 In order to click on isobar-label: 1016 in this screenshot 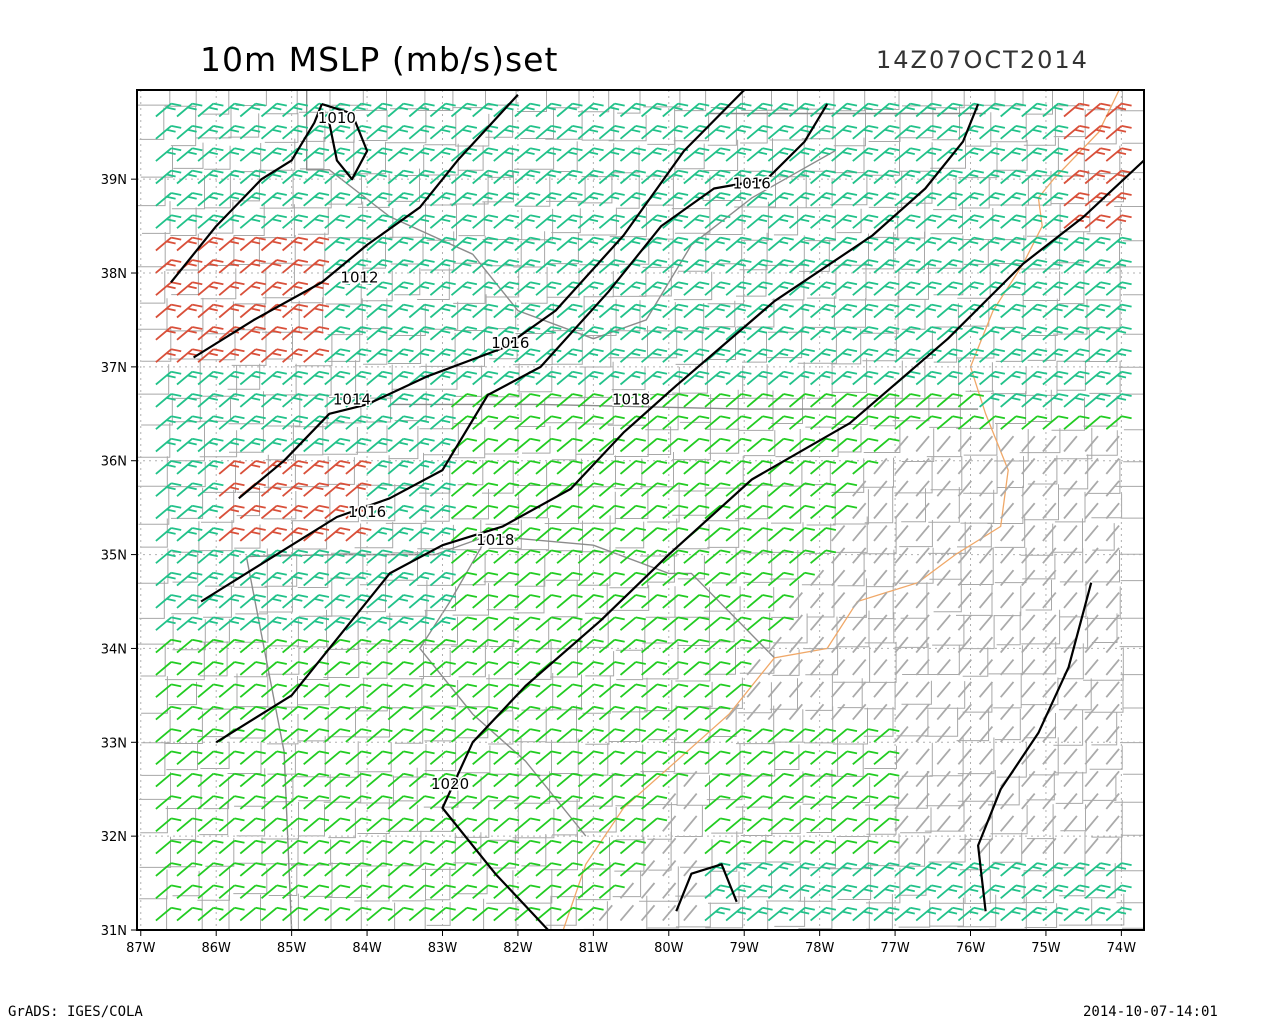, I will do `click(367, 512)`.